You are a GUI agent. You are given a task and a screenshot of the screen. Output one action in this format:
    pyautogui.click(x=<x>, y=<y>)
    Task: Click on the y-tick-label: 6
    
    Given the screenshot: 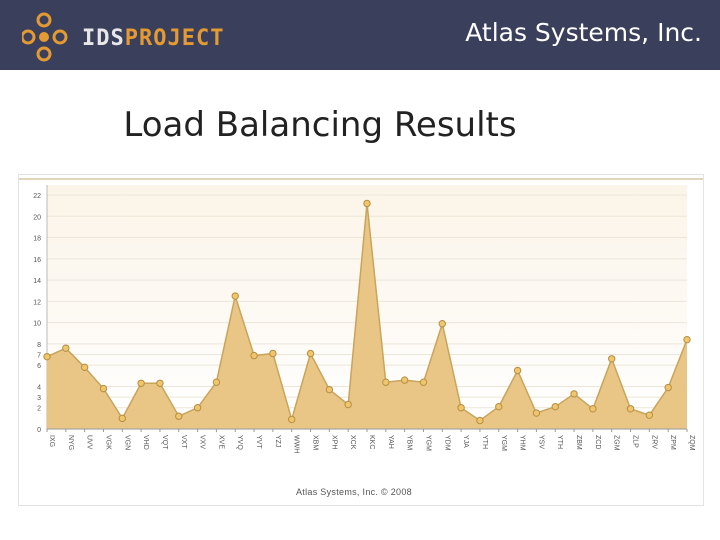 What is the action you would take?
    pyautogui.click(x=39, y=366)
    